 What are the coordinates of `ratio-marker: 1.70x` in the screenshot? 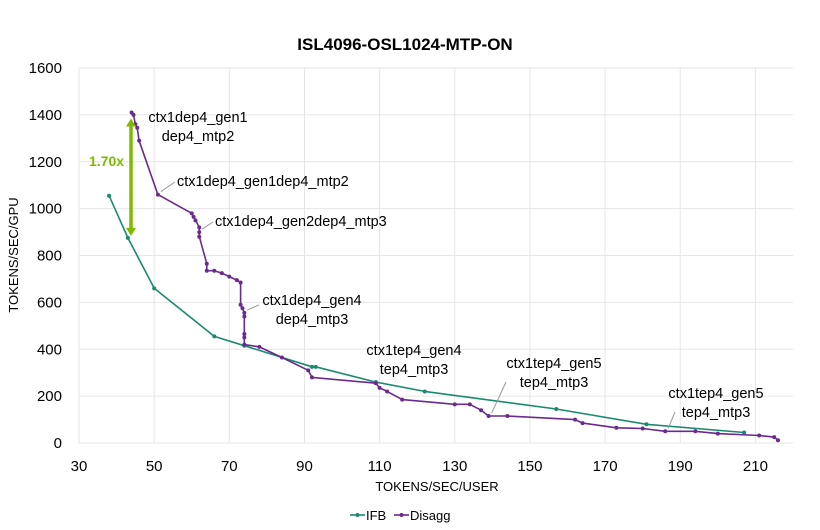 It's located at (112, 177).